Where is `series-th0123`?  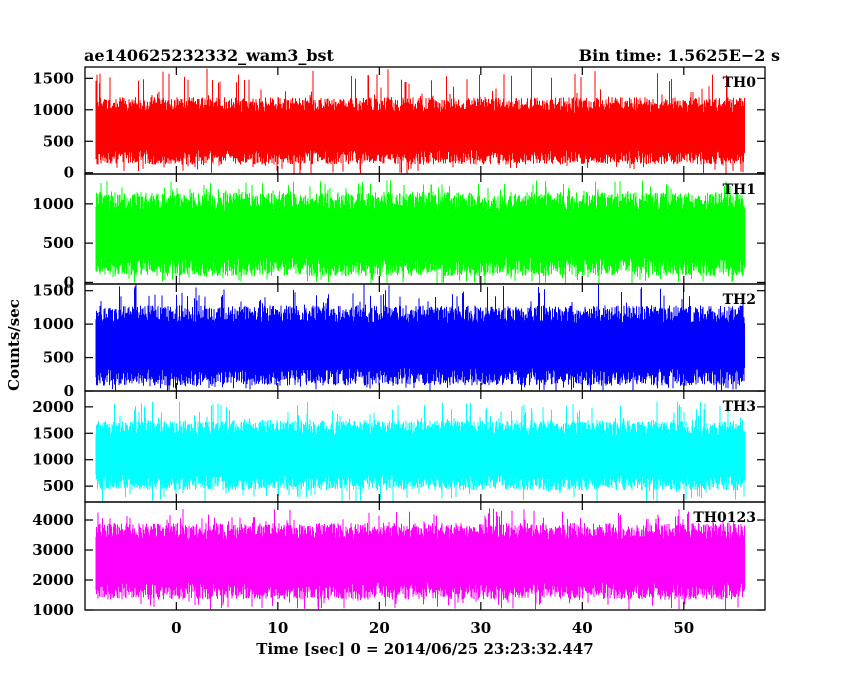 series-th0123 is located at coordinates (420, 559).